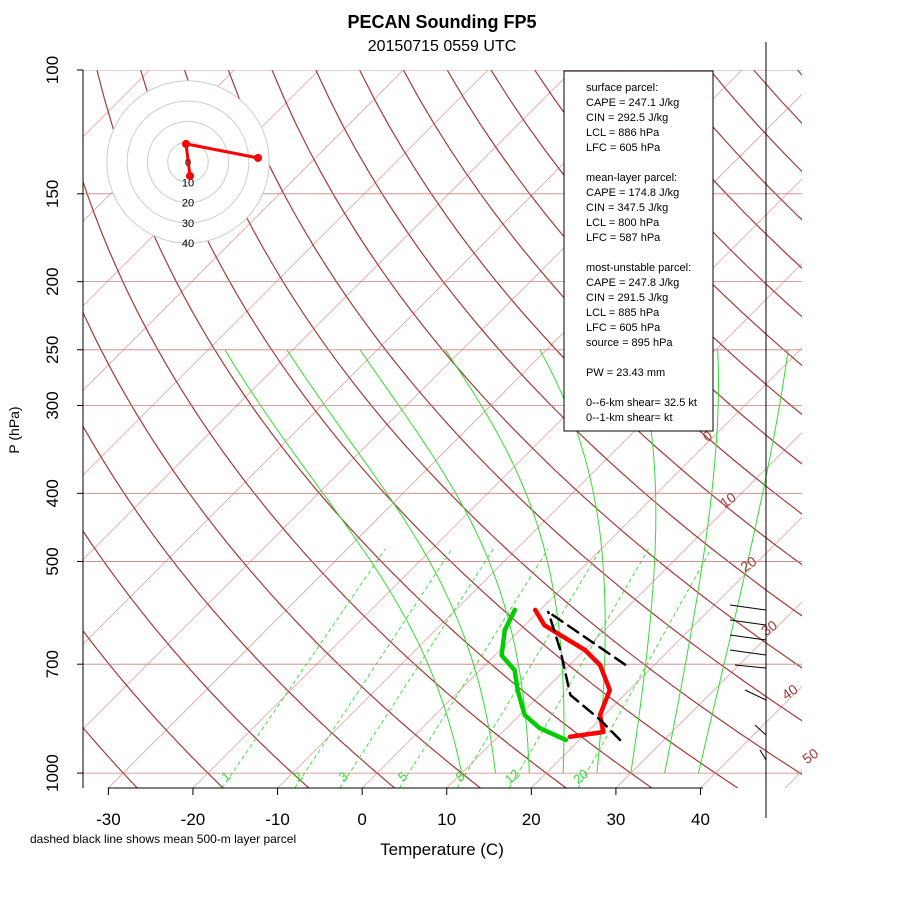  I want to click on x-tick-label: 0, so click(361, 819).